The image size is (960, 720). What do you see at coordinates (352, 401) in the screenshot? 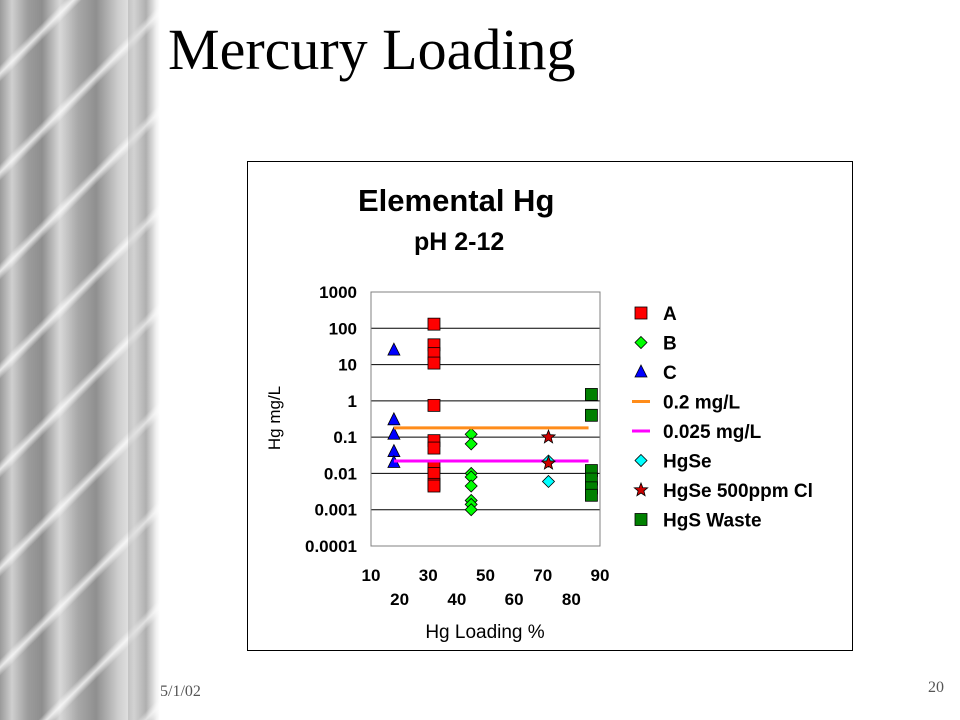
I see `y-tick-label: 1` at bounding box center [352, 401].